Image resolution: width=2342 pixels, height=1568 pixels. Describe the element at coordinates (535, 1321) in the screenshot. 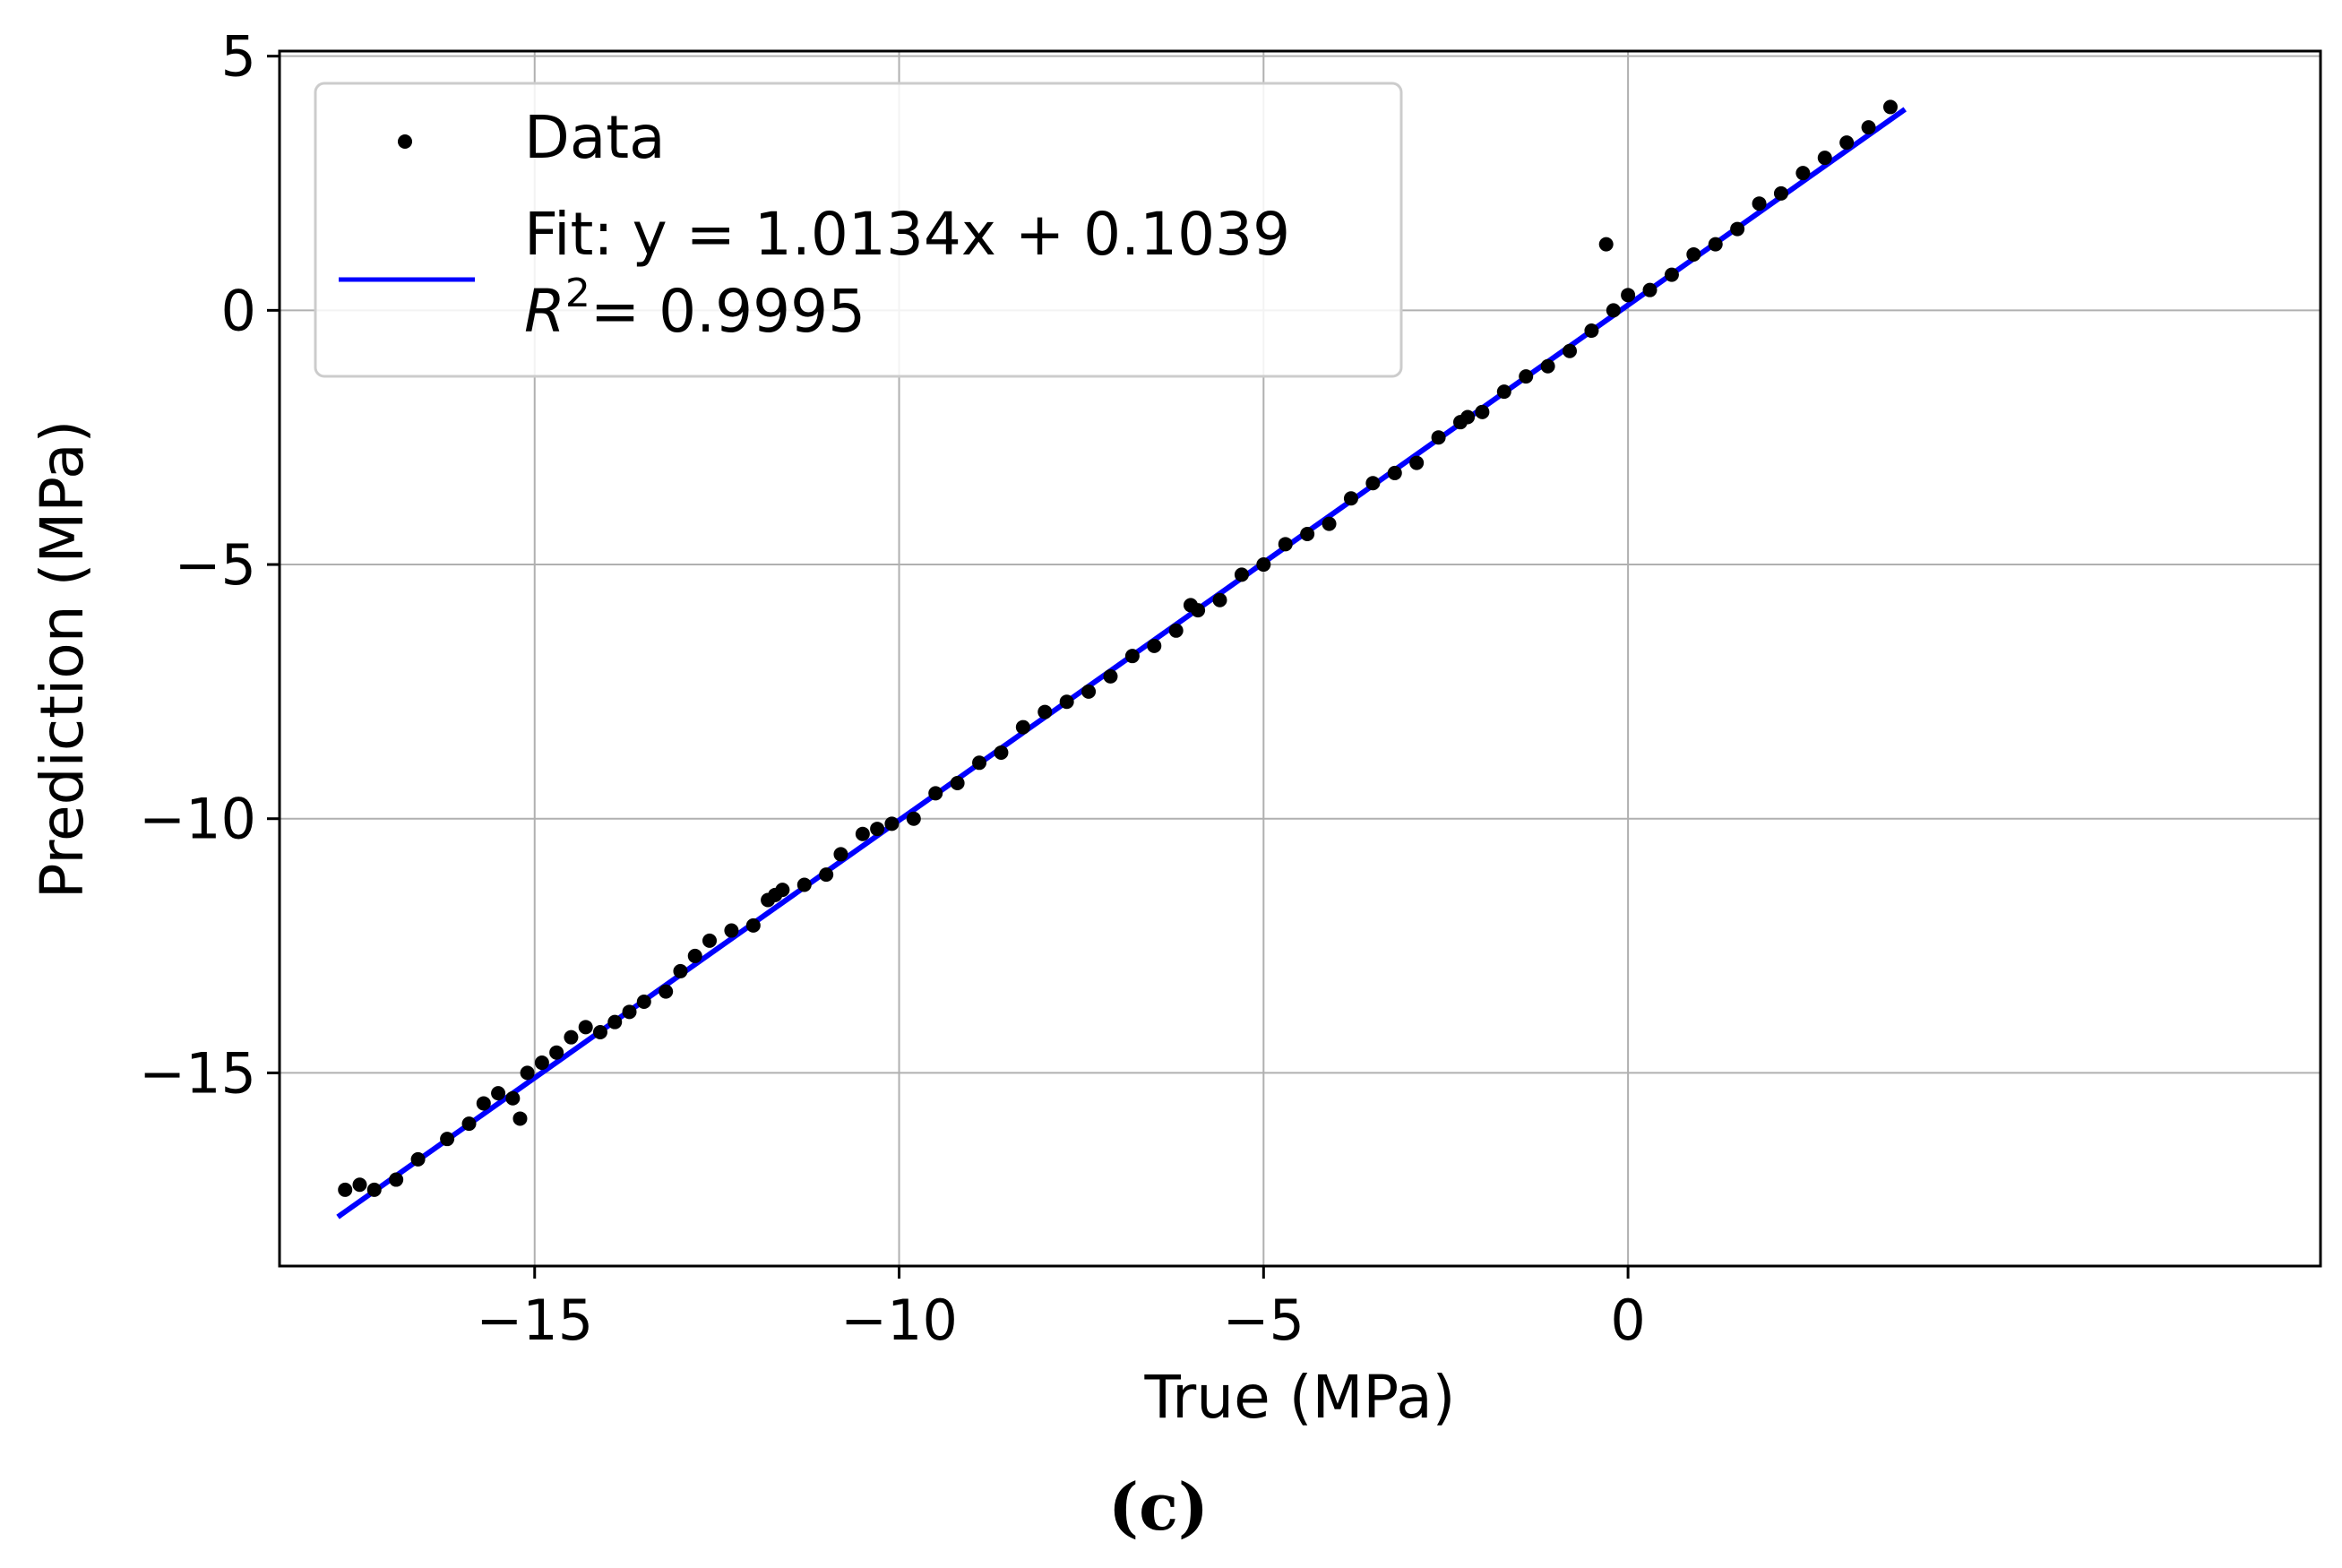

I see `x-tick-label: −15` at that location.